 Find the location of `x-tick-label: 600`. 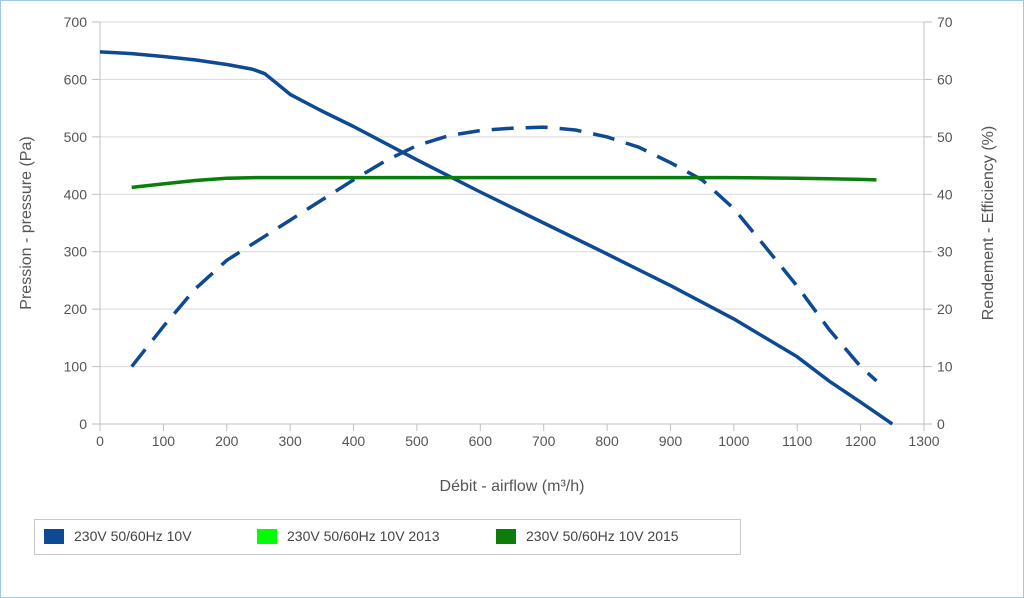

x-tick-label: 600 is located at coordinates (481, 441).